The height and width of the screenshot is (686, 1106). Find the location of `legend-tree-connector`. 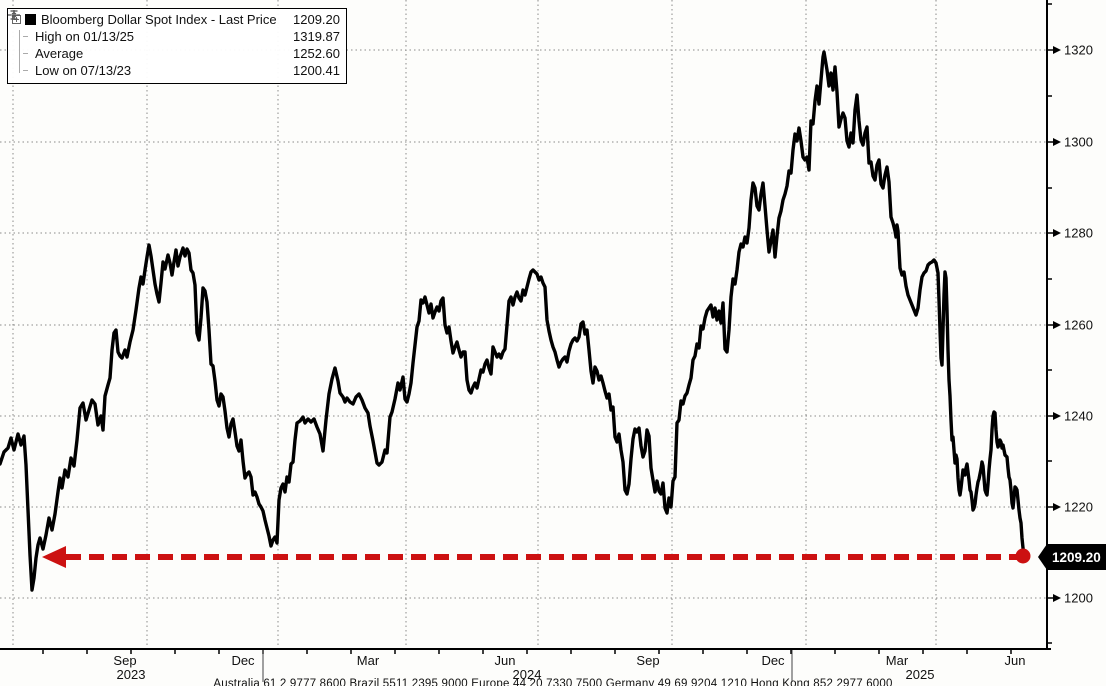

legend-tree-connector is located at coordinates (19, 51).